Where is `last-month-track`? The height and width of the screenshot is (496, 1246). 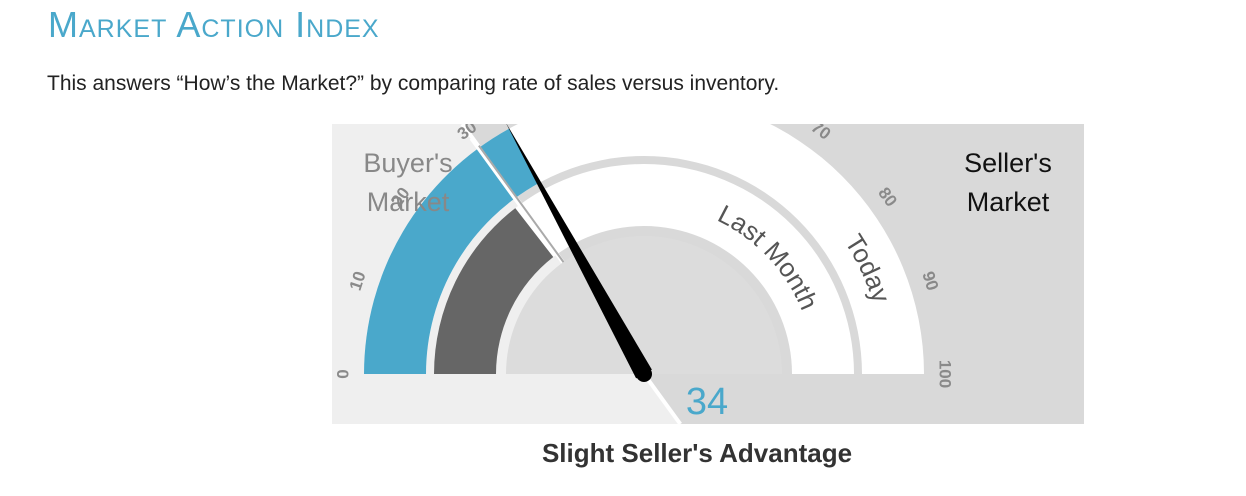 last-month-track is located at coordinates (644, 269).